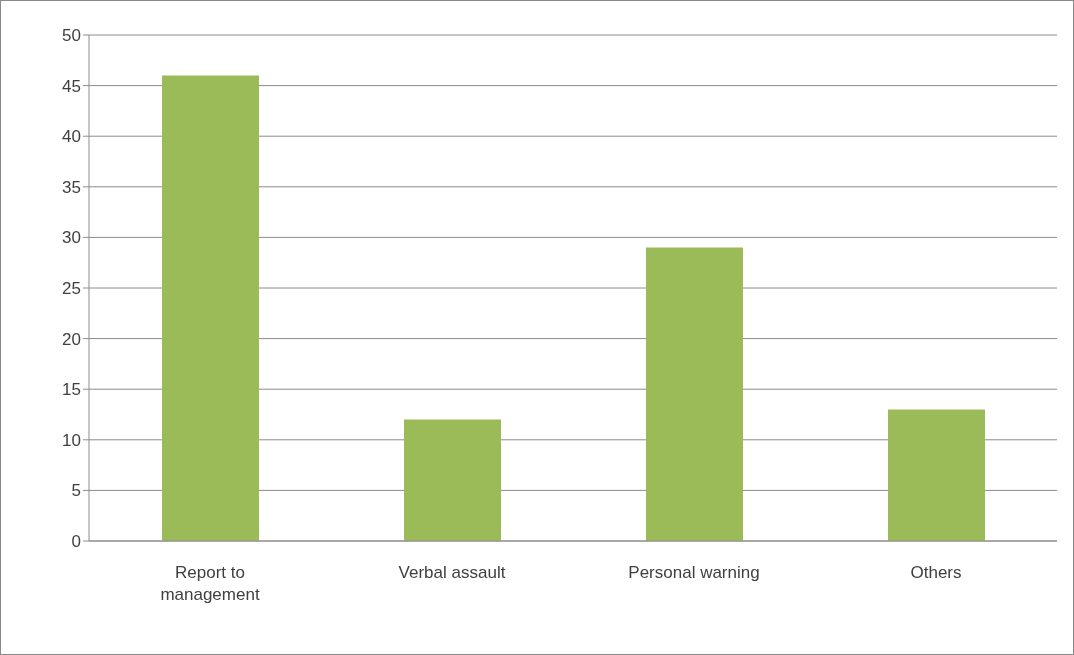 This screenshot has height=655, width=1074. I want to click on y-tick-label: 5, so click(76, 491).